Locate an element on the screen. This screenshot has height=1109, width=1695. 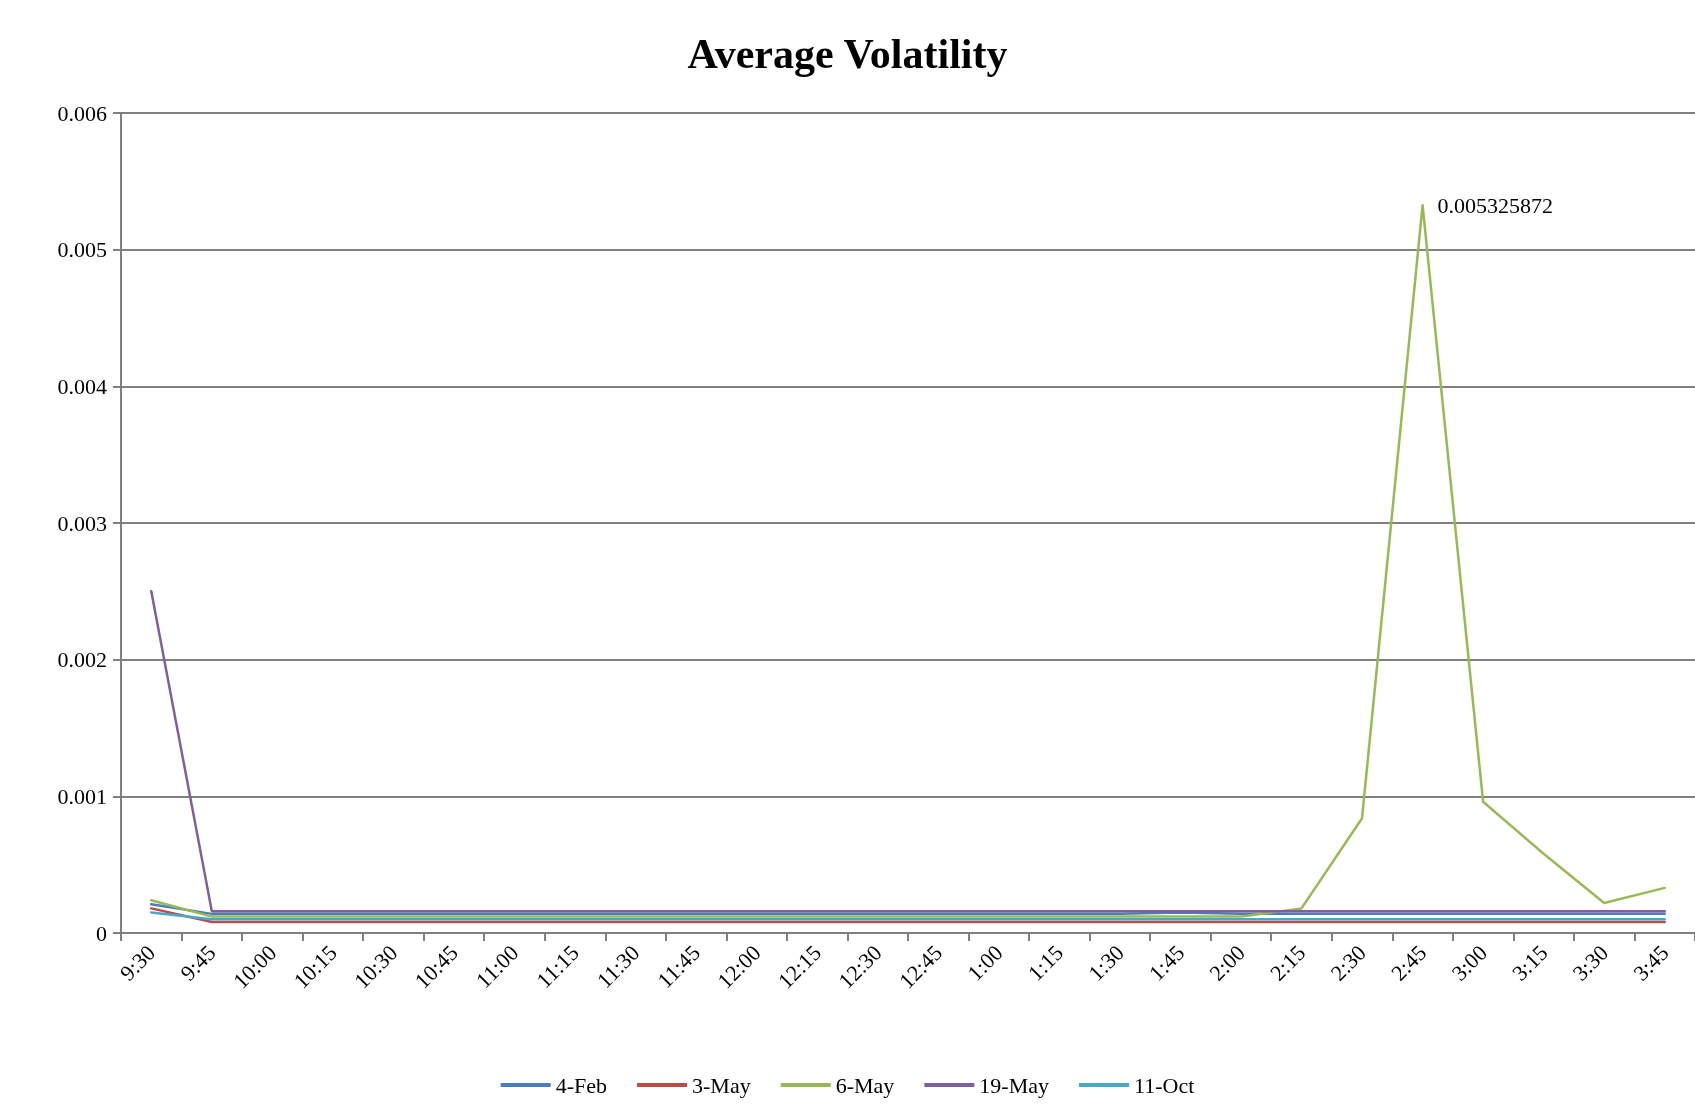
x-tick-label: 1:00 is located at coordinates (985, 963).